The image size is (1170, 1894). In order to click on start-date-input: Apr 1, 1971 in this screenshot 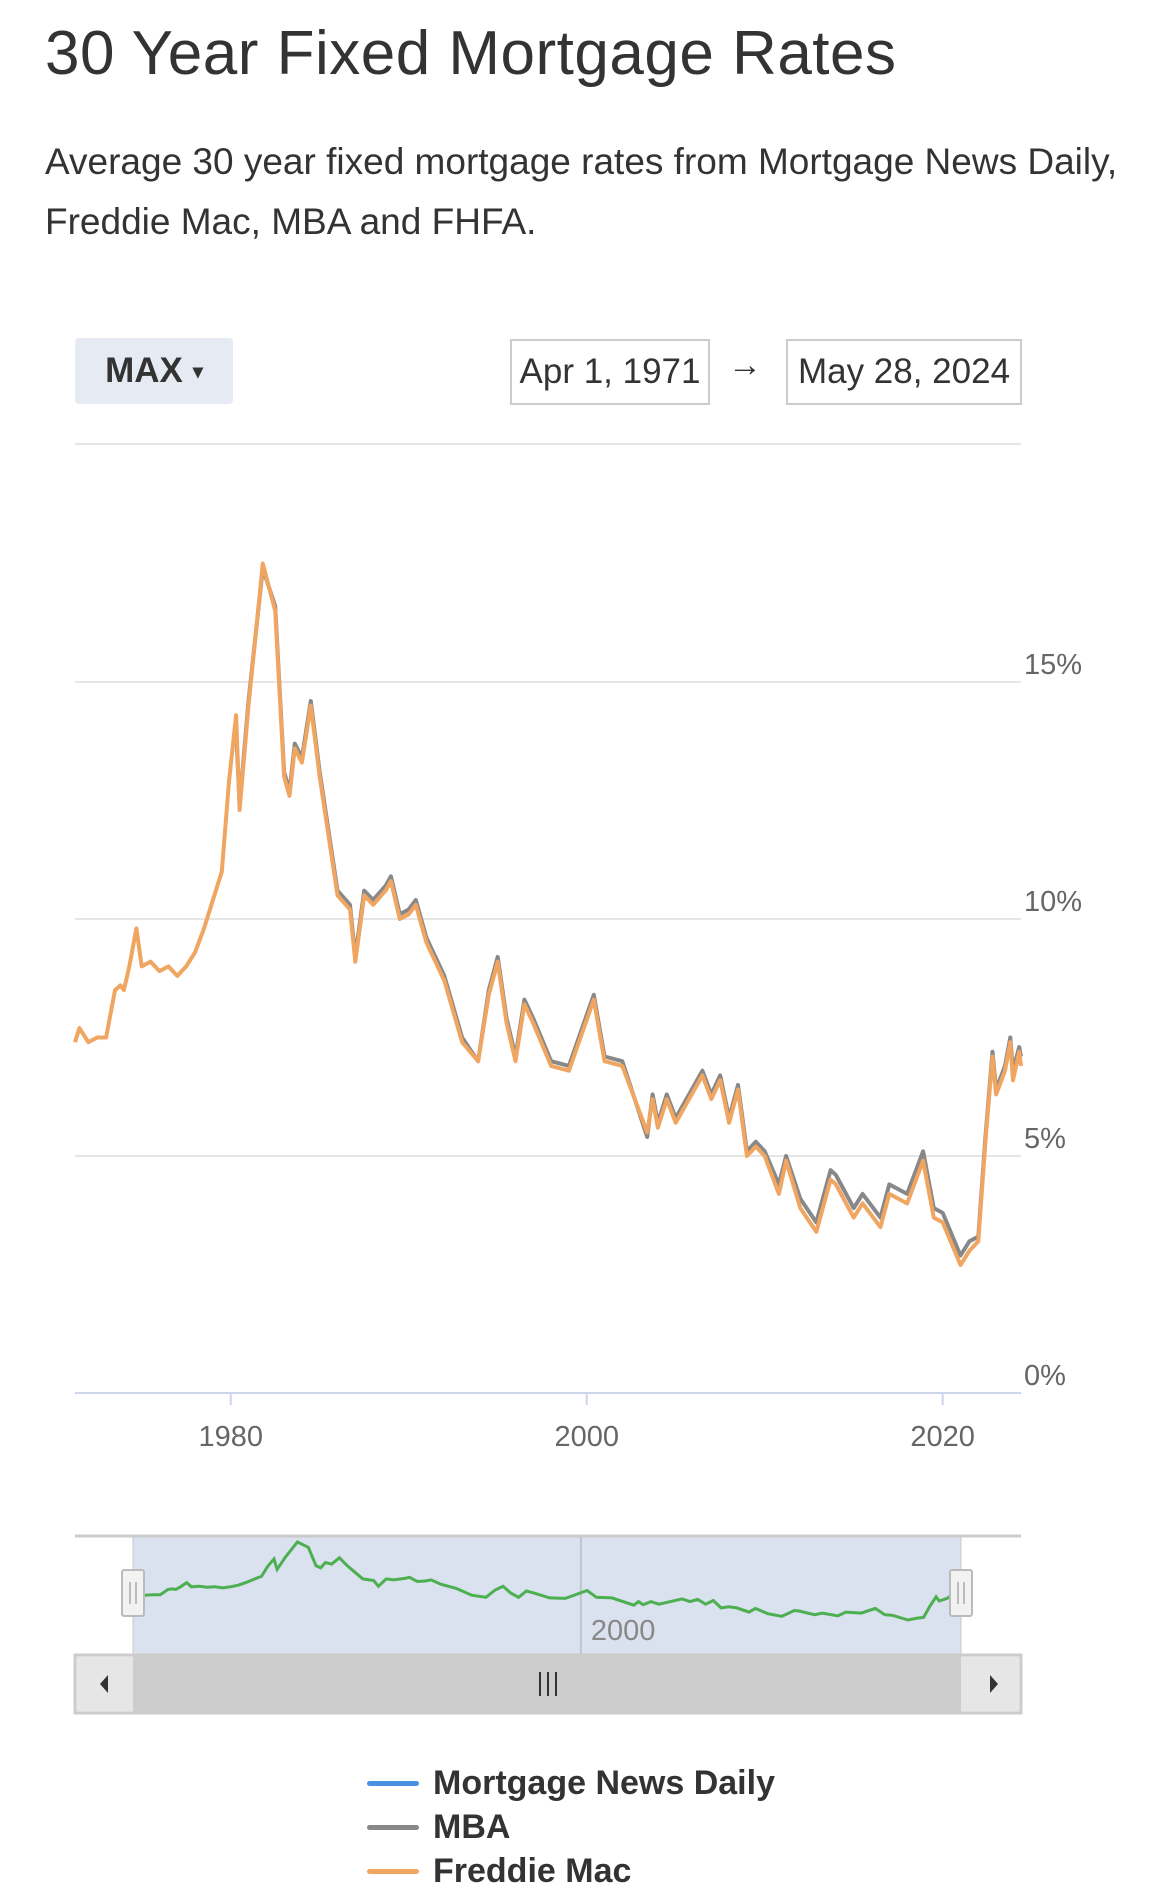, I will do `click(610, 372)`.